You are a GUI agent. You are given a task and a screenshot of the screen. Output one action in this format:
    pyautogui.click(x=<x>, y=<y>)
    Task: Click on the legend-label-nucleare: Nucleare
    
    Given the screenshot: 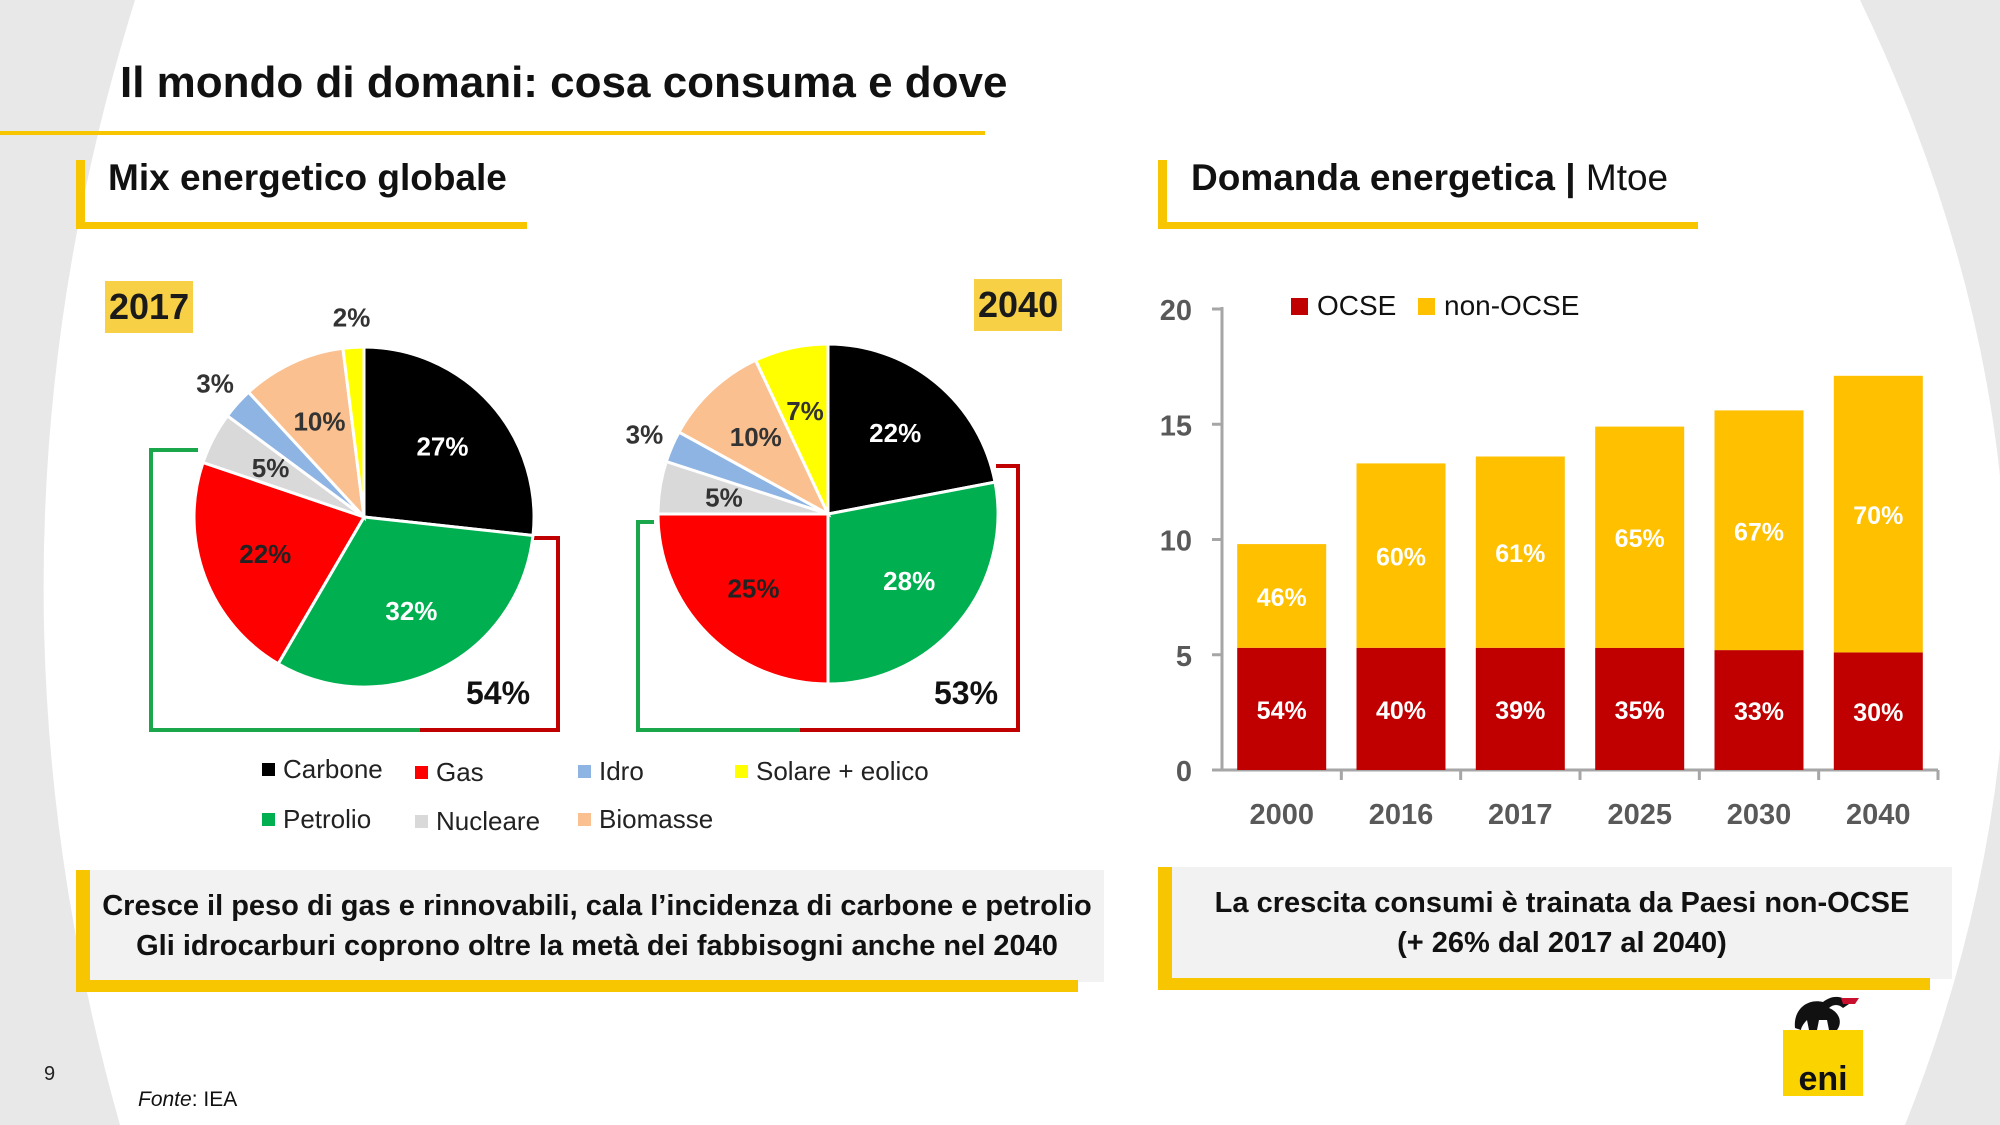 What is the action you would take?
    pyautogui.click(x=488, y=821)
    